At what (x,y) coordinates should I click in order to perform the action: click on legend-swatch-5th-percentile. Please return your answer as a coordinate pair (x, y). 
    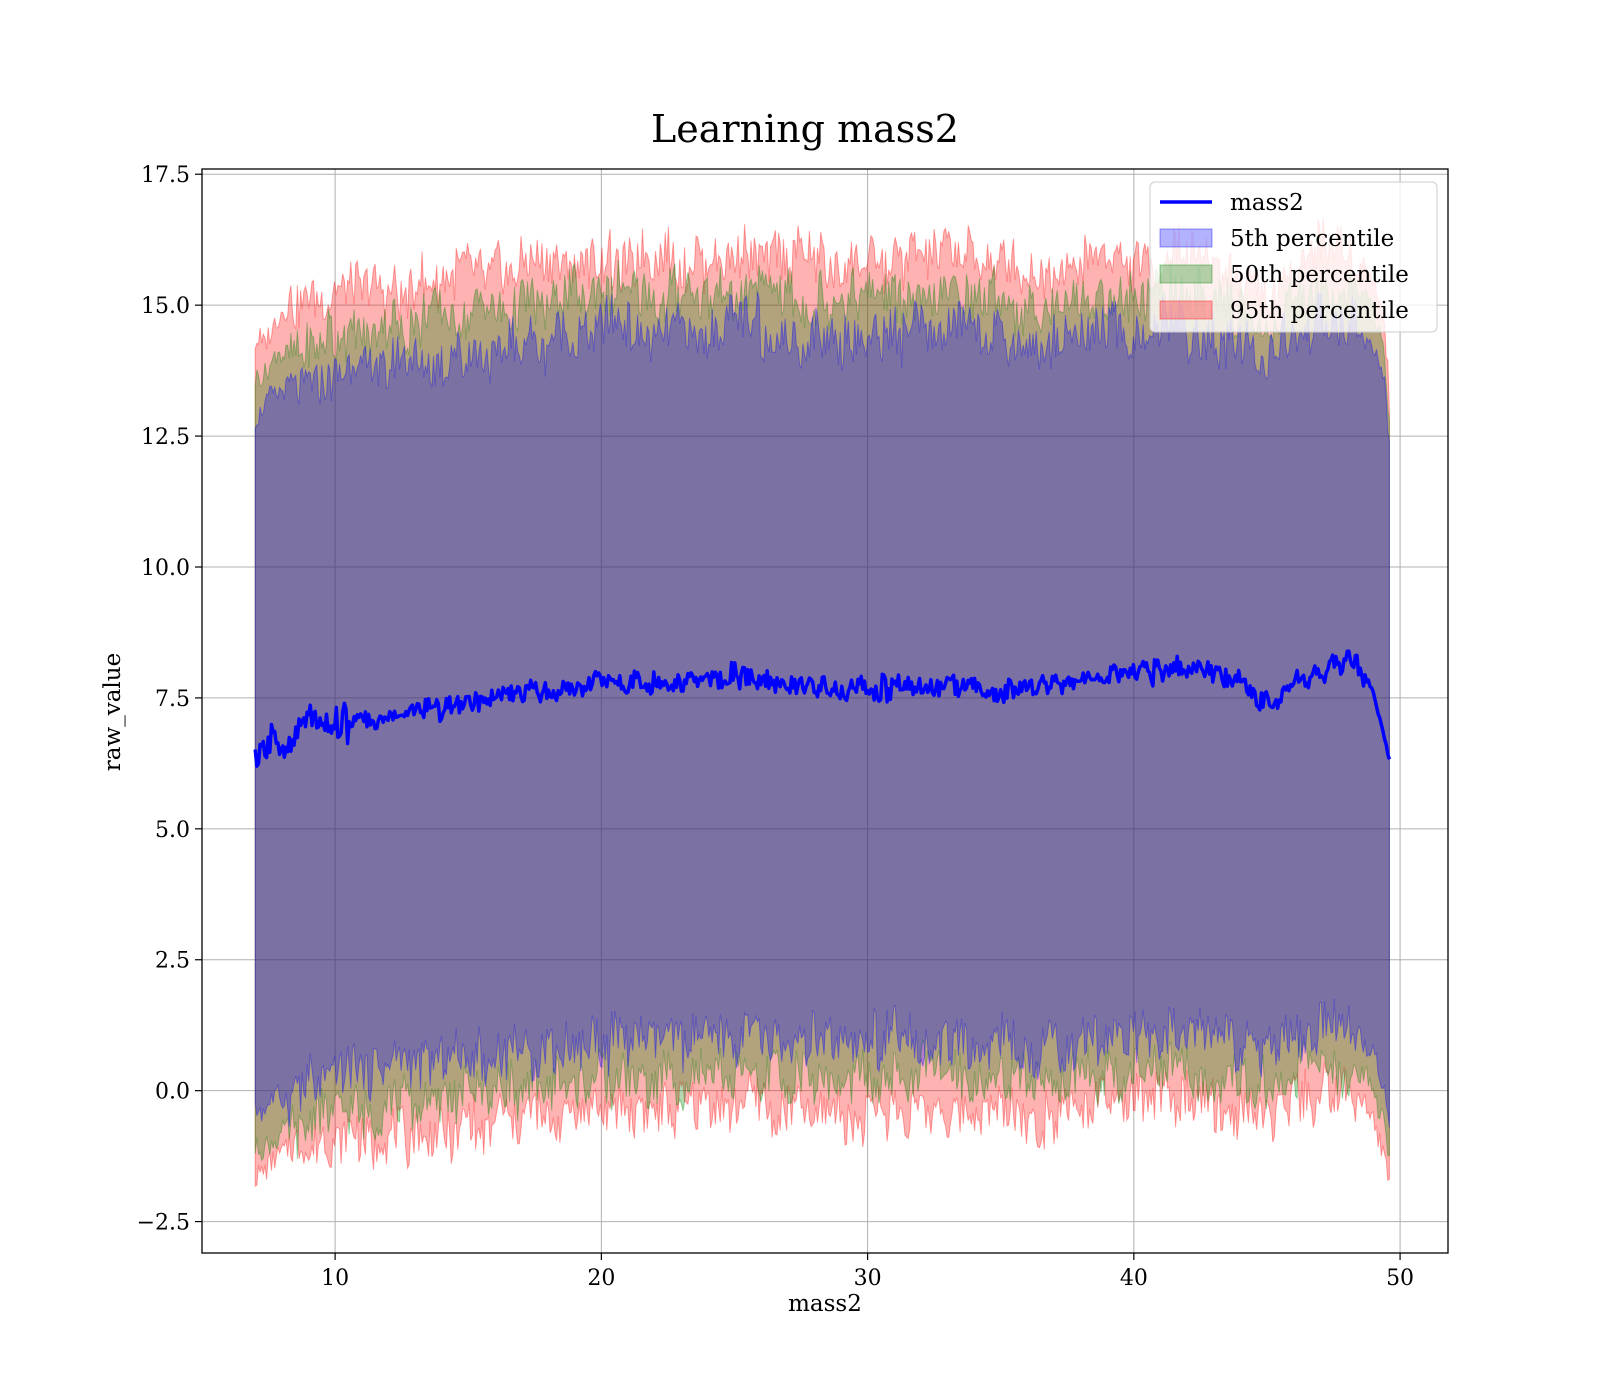
    Looking at the image, I should click on (1186, 238).